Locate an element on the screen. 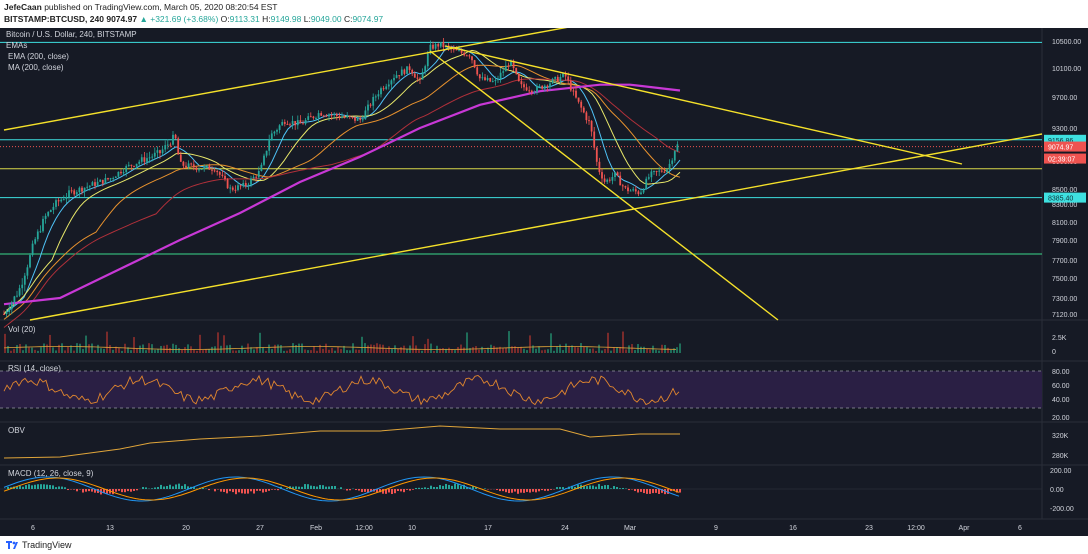 This screenshot has width=1088, height=554. emas-label: EMAs is located at coordinates (16, 45).